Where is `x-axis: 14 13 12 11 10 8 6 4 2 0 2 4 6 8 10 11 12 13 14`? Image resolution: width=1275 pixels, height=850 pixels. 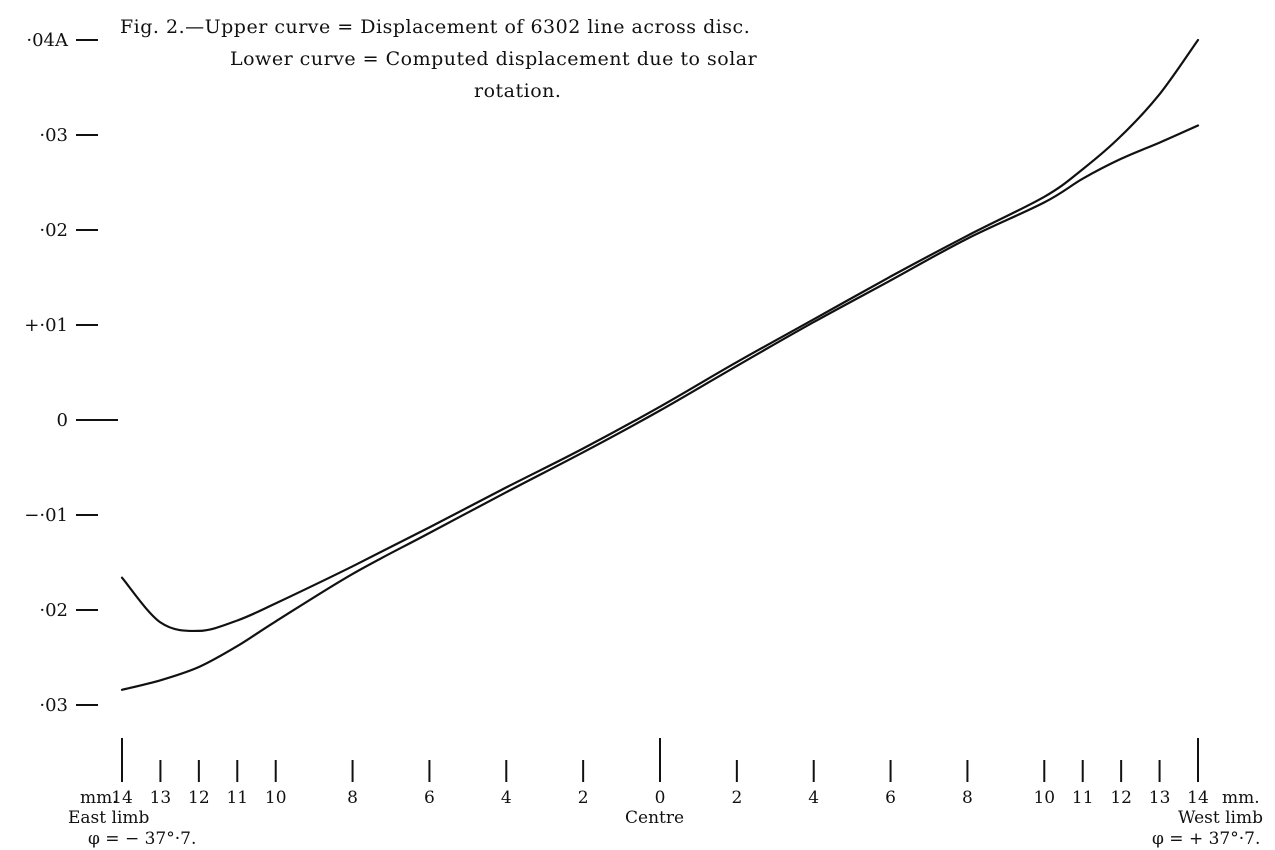
x-axis: 14 13 12 11 10 8 6 4 2 0 2 4 6 8 10 11 12 13 14 is located at coordinates (660, 773).